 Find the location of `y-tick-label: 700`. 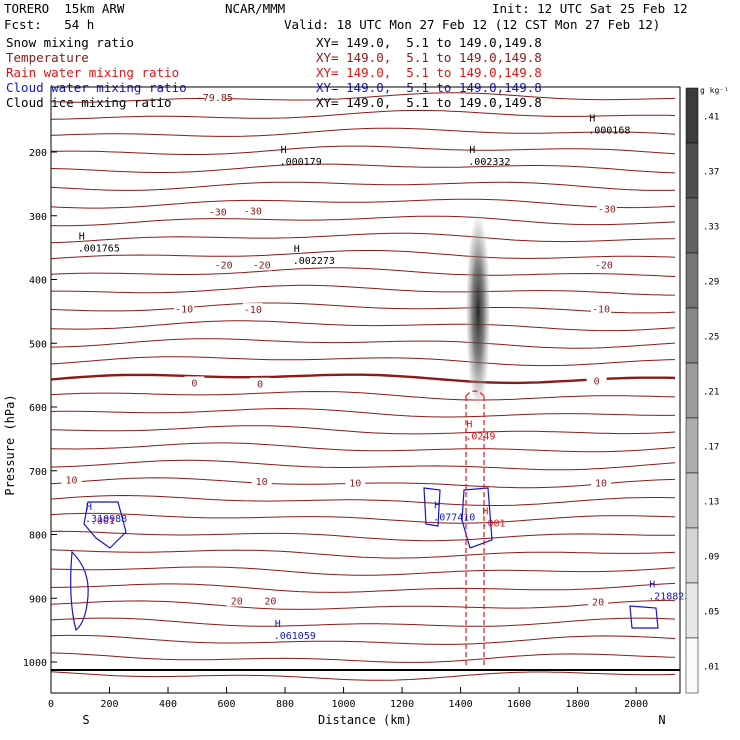

y-tick-label: 700 is located at coordinates (38, 472).